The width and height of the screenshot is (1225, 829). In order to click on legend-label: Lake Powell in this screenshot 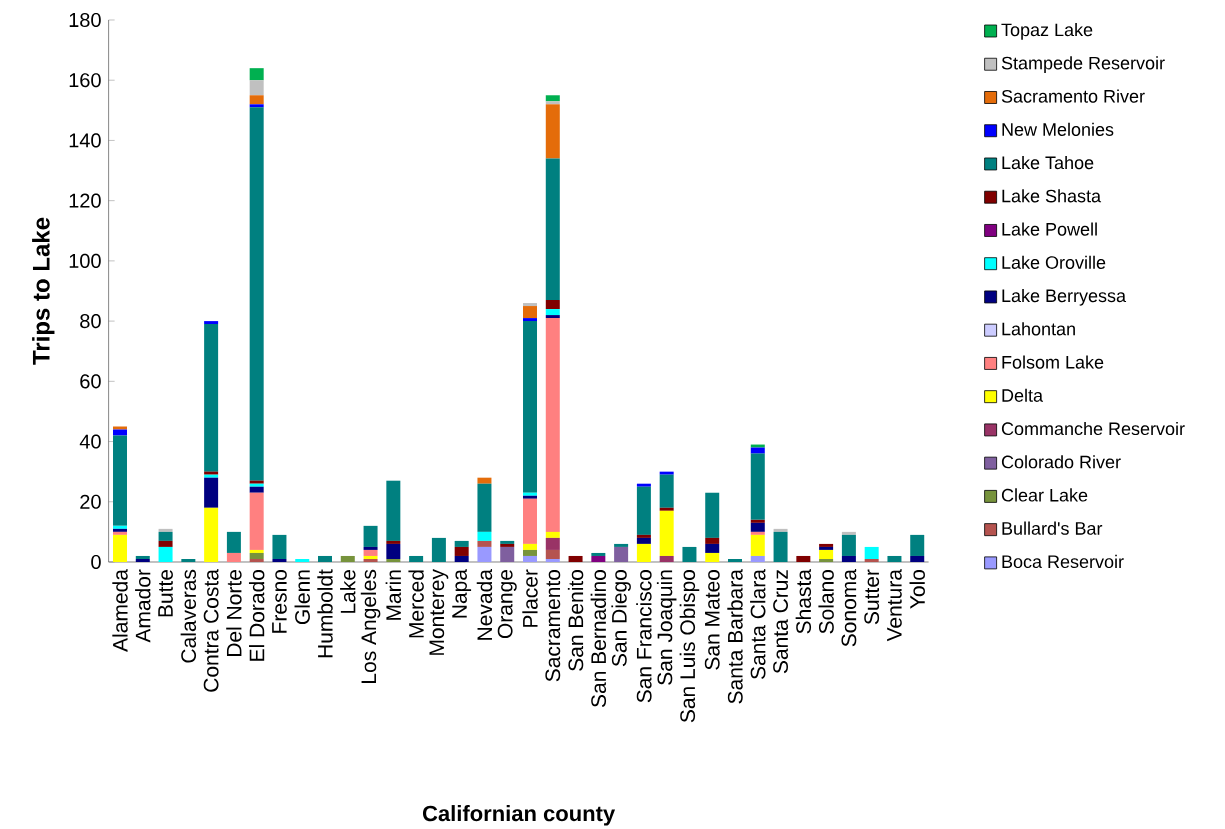, I will do `click(1049, 229)`.